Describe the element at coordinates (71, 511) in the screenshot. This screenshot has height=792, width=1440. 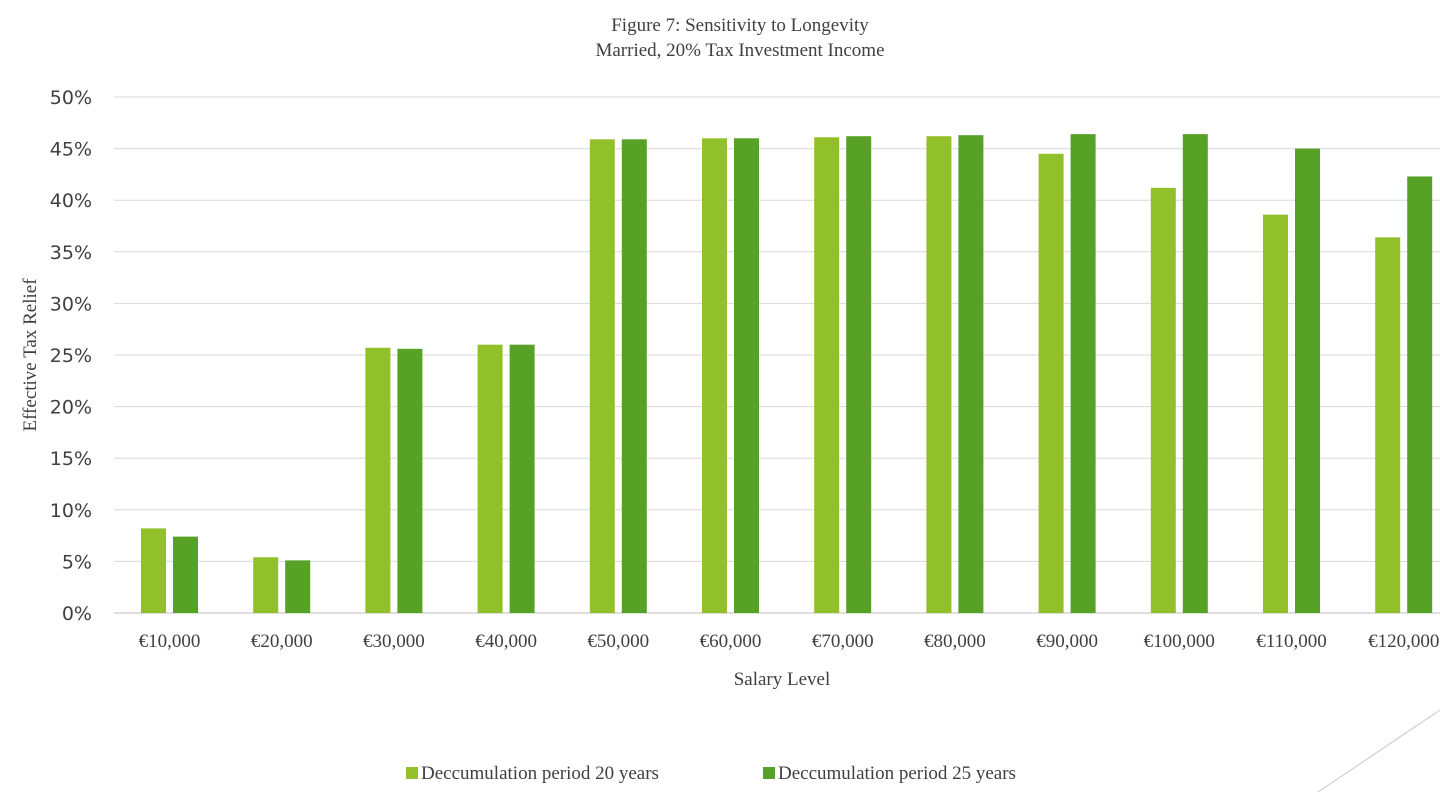
I see `y-tick-label: 10%` at that location.